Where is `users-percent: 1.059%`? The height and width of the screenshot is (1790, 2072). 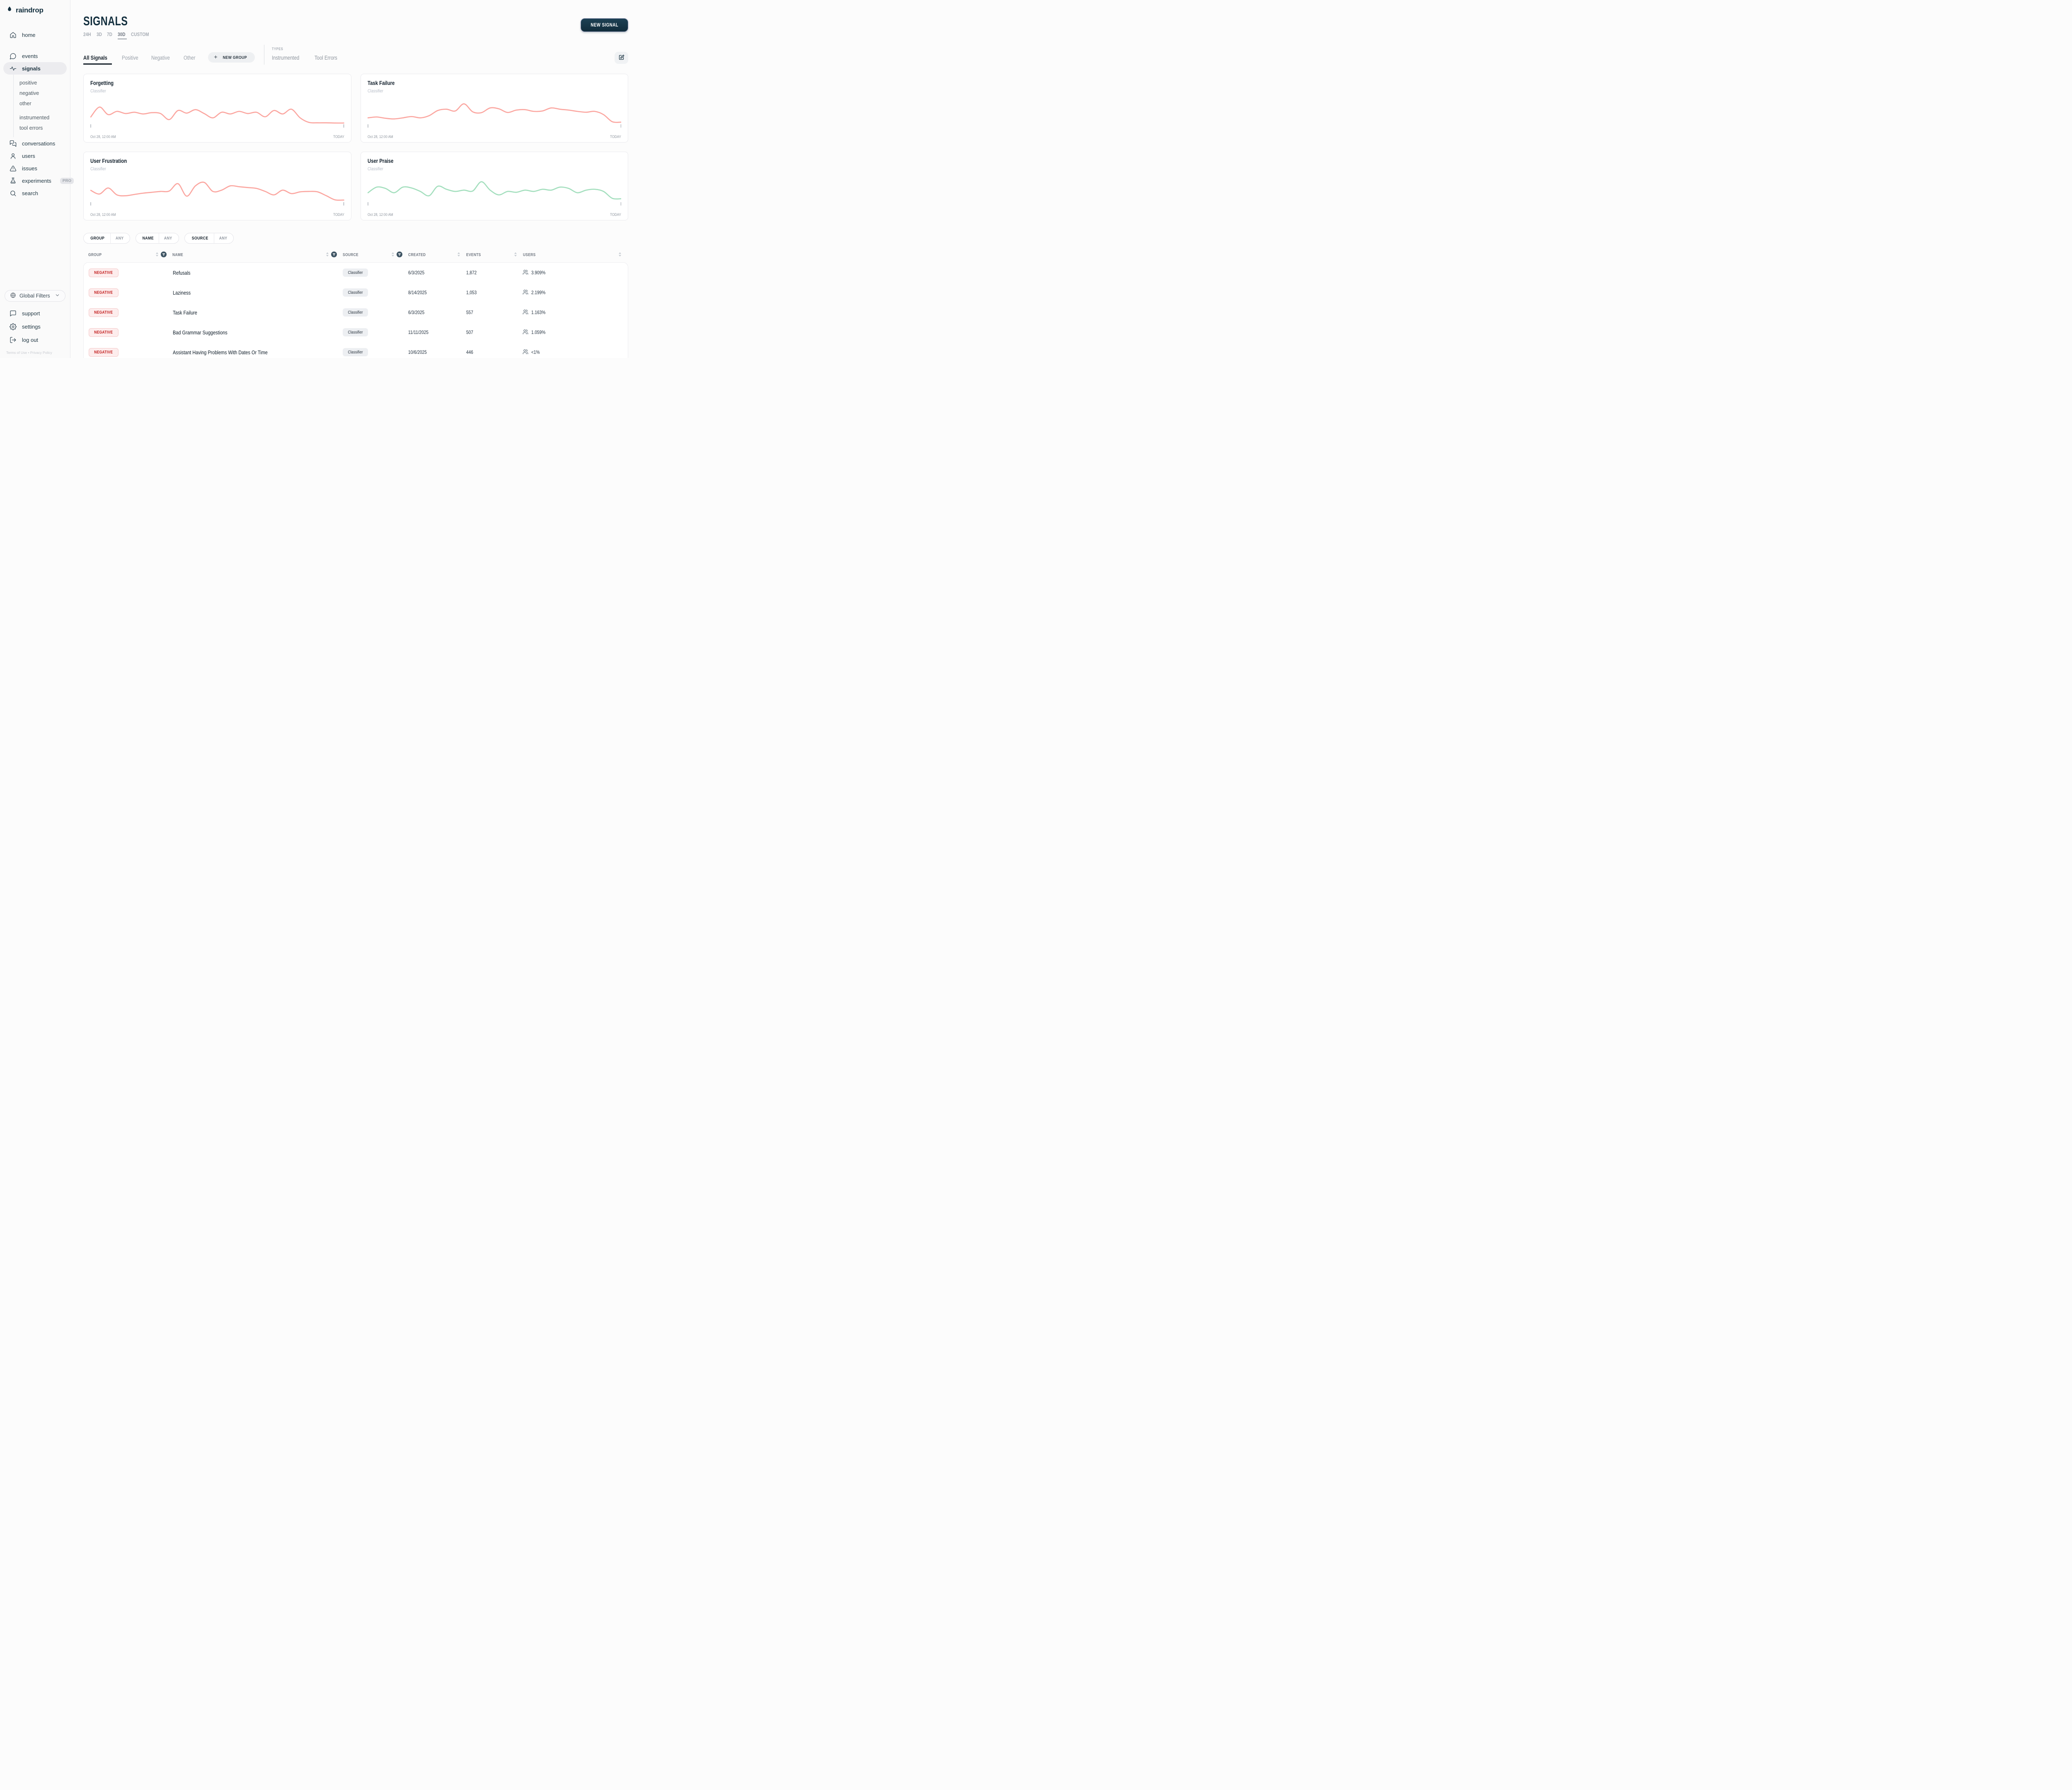
users-percent: 1.059% is located at coordinates (538, 332).